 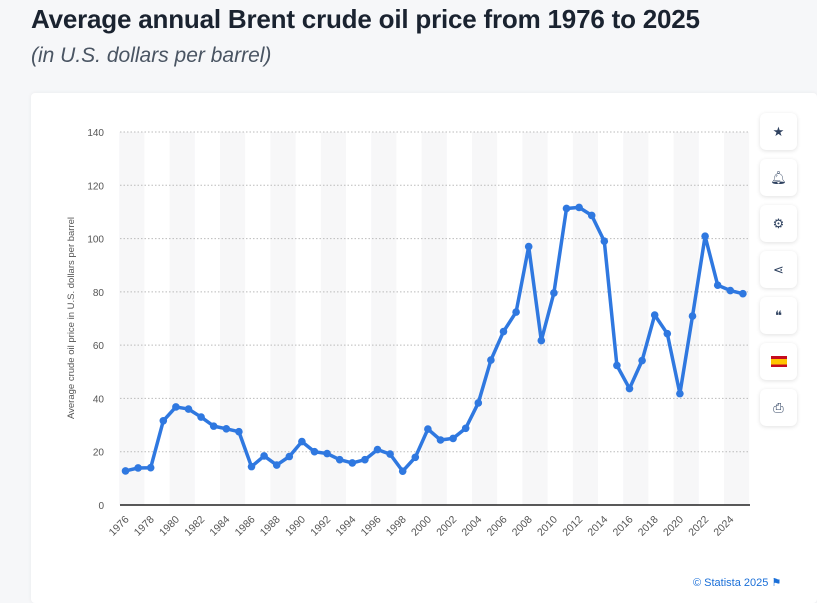 I want to click on spain-flag-button, so click(x=778, y=361).